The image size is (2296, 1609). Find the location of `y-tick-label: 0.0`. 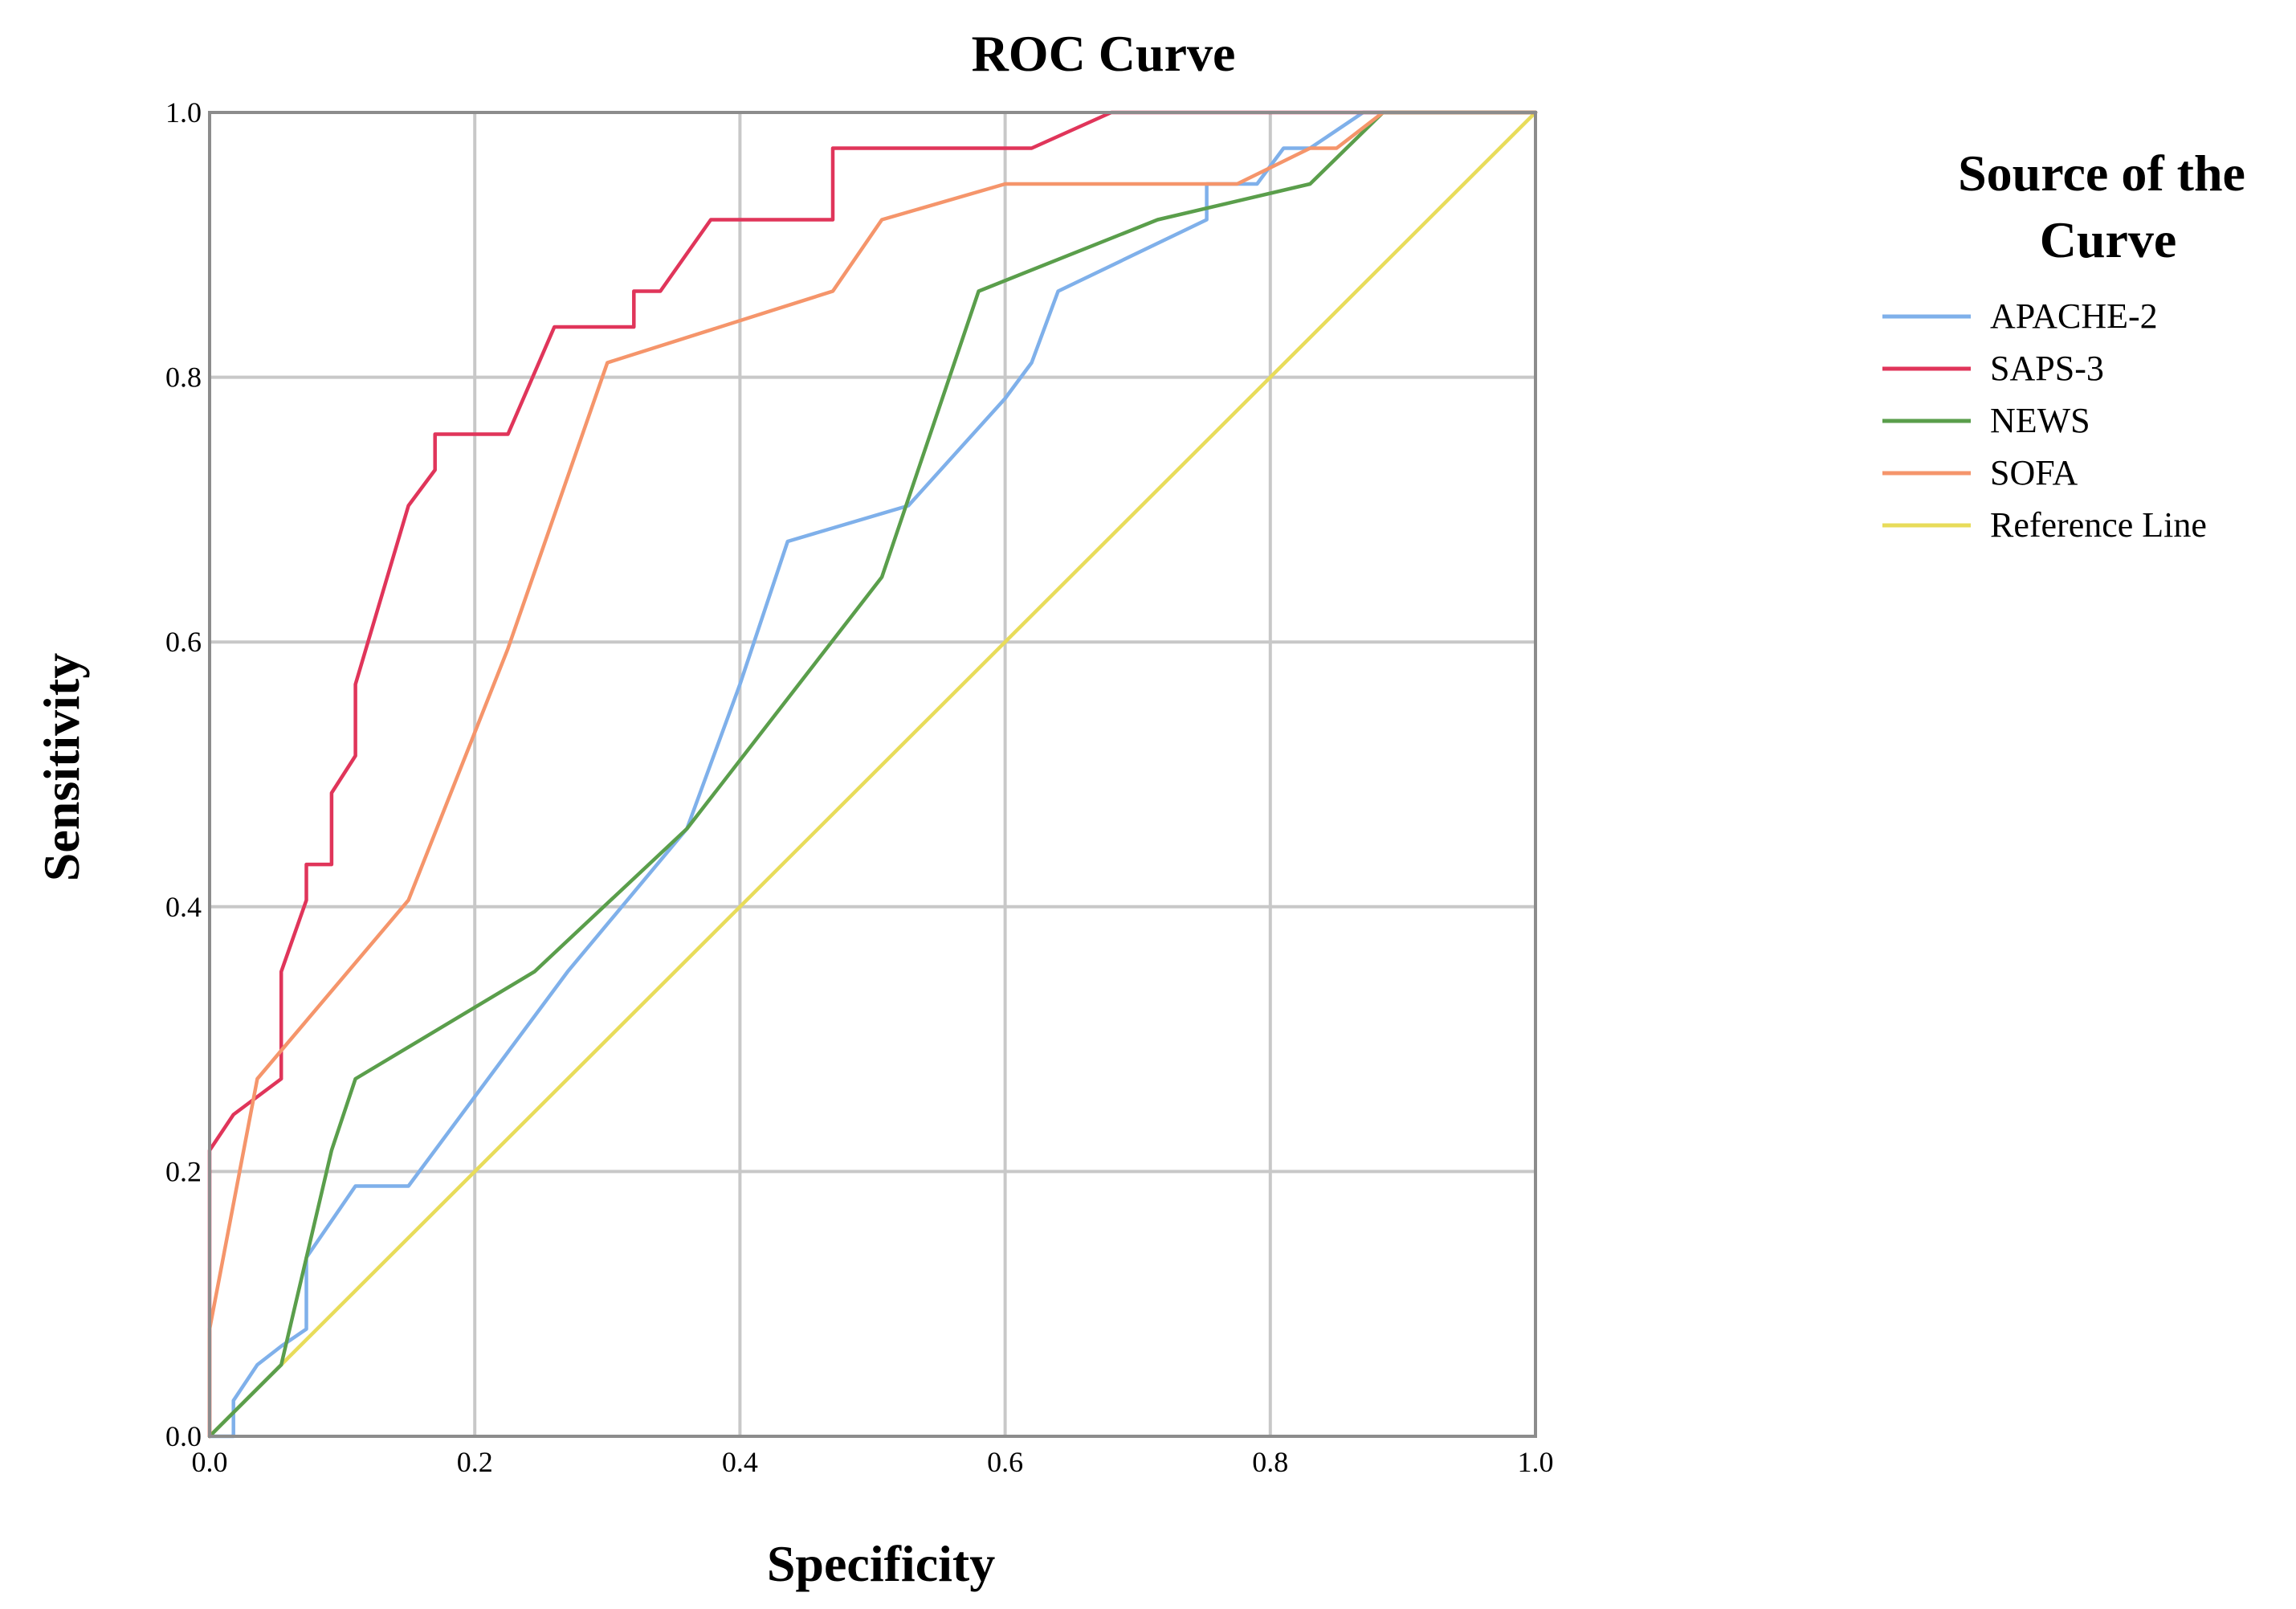

y-tick-label: 0.0 is located at coordinates (183, 1436).